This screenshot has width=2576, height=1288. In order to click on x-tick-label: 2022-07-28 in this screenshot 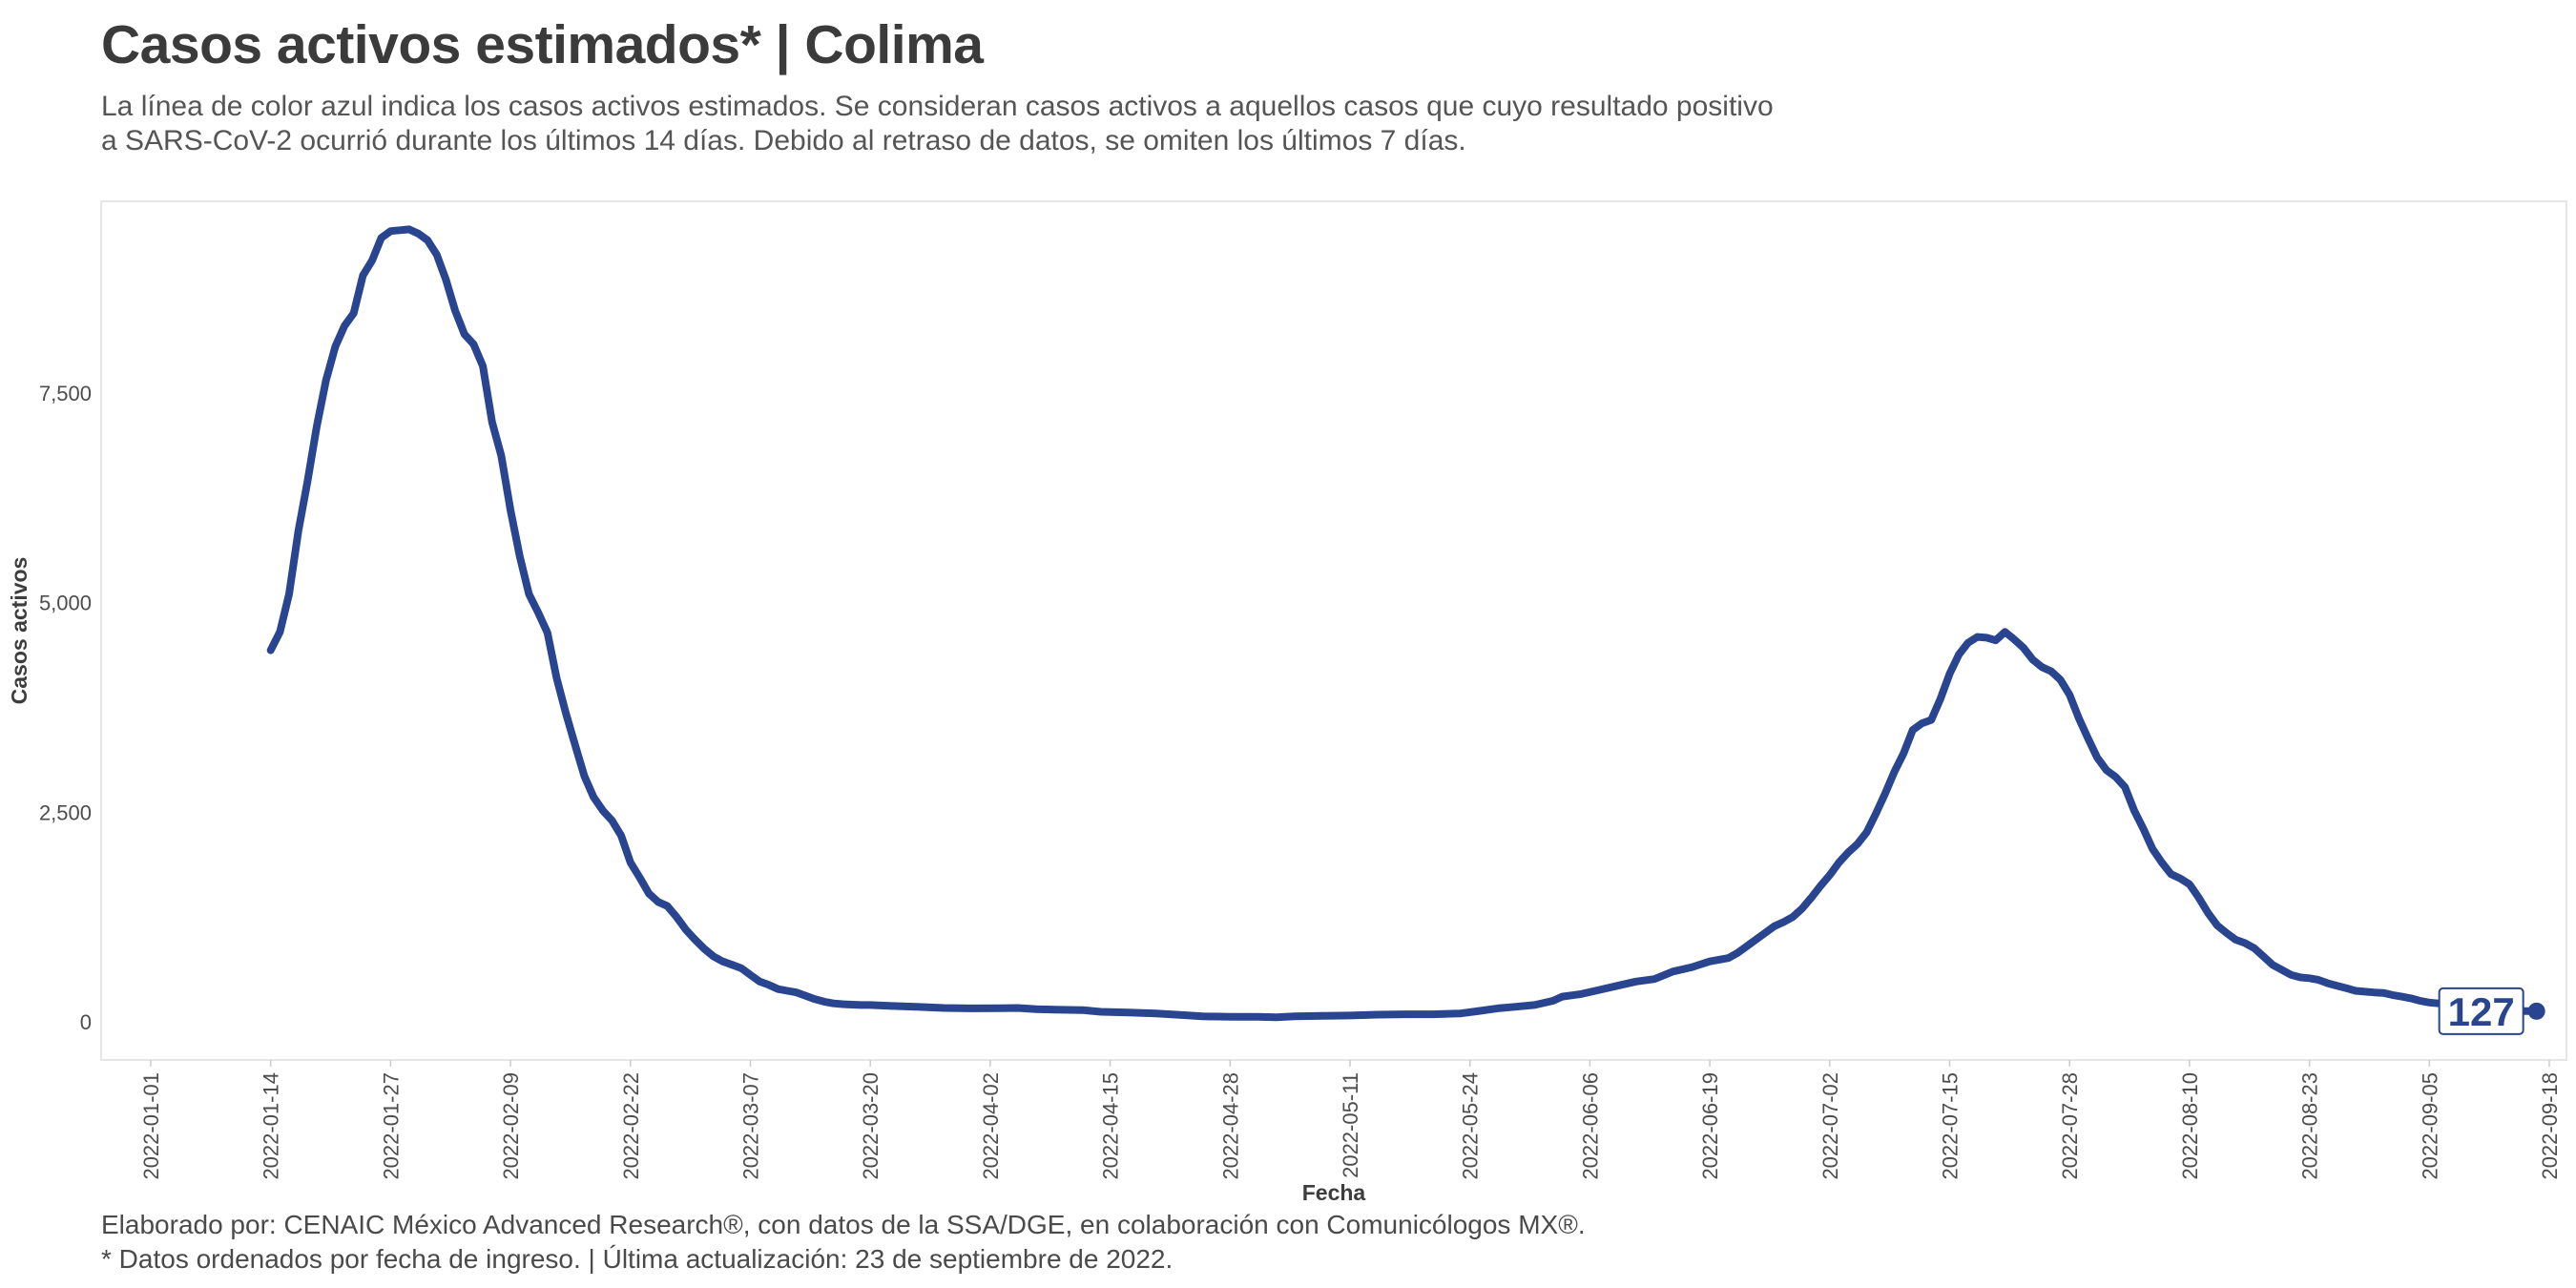, I will do `click(2070, 1126)`.